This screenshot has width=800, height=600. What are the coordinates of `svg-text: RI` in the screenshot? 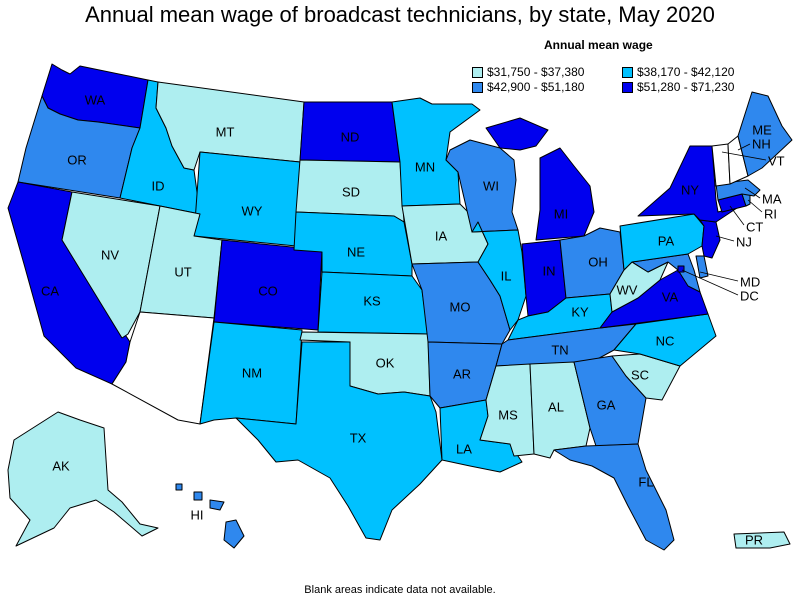 It's located at (770, 213).